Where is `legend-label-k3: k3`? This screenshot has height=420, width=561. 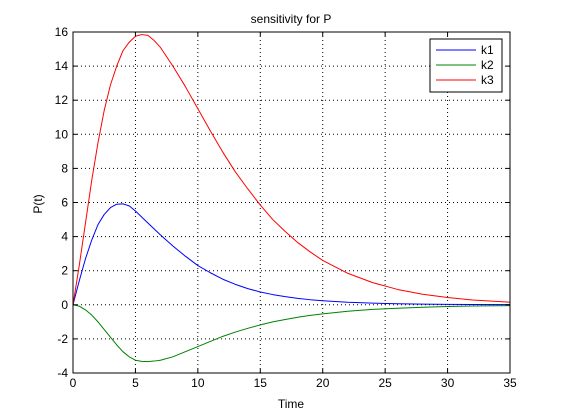 legend-label-k3: k3 is located at coordinates (487, 80).